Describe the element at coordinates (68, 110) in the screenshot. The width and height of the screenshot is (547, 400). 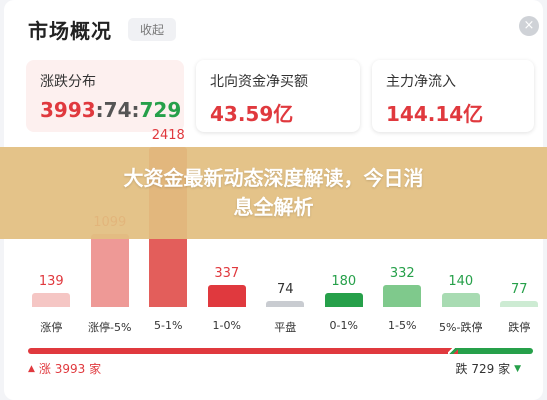
I see `rise-count: 3993` at that location.